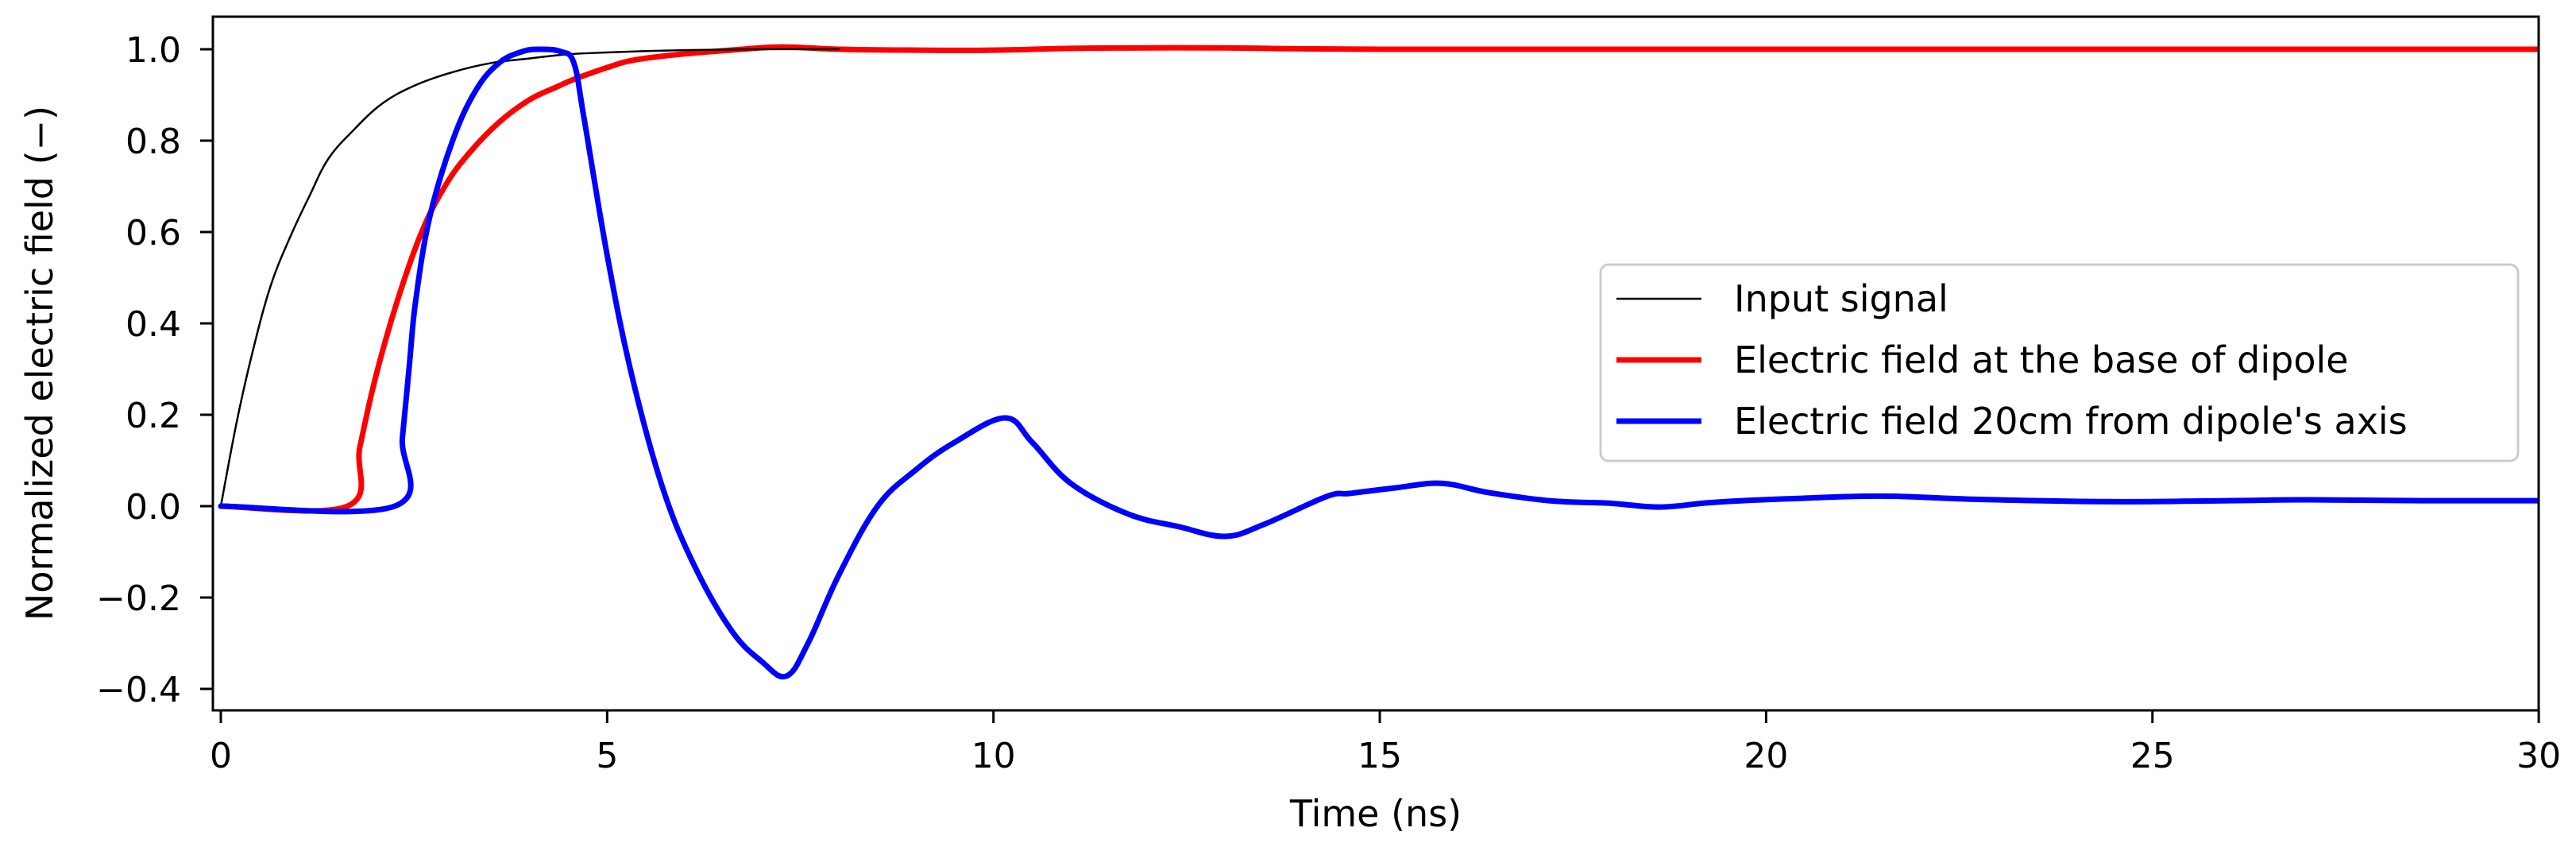 The height and width of the screenshot is (851, 2576). I want to click on legend-label: Electric field at the base of dipole, so click(2041, 359).